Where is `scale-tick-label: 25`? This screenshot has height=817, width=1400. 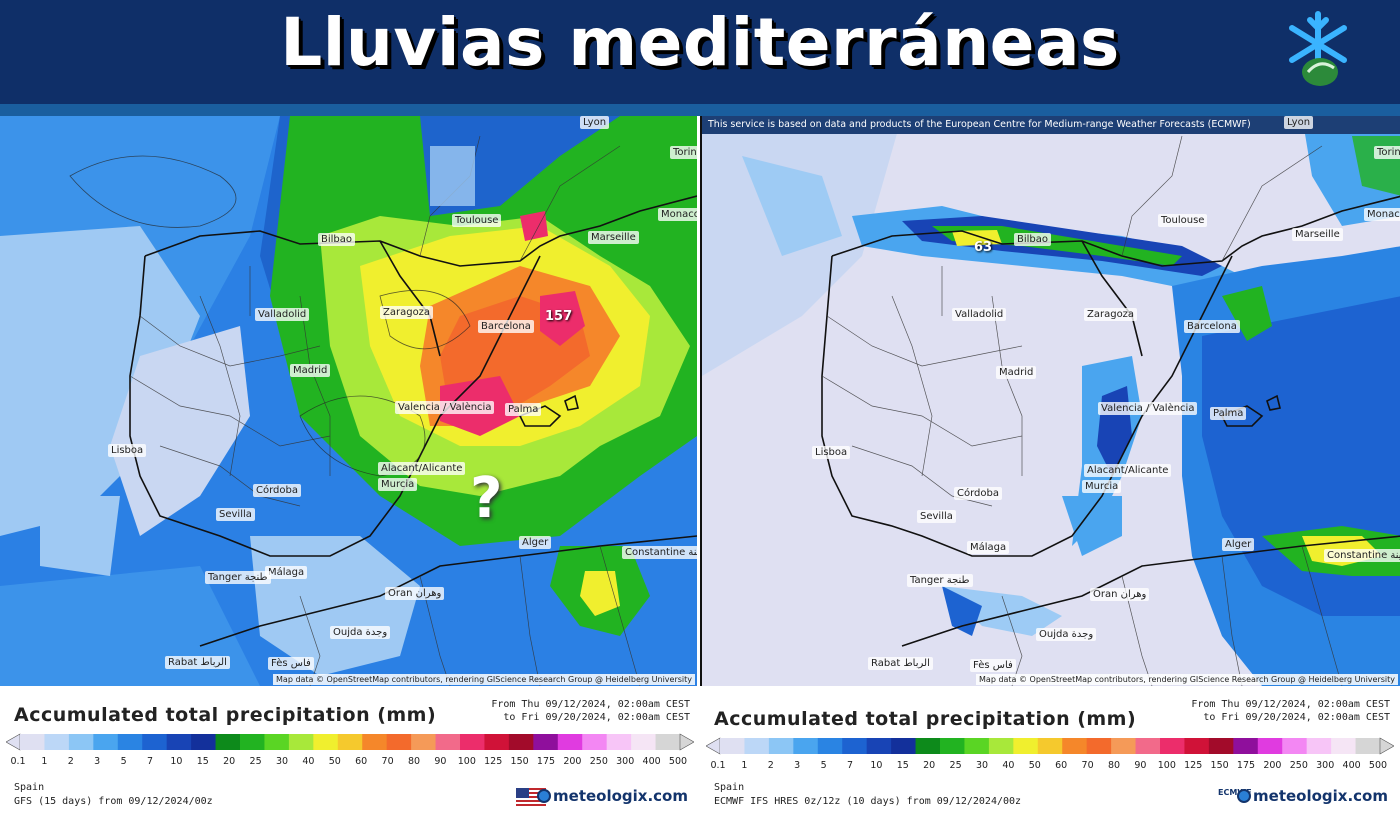 scale-tick-label: 25 is located at coordinates (255, 761).